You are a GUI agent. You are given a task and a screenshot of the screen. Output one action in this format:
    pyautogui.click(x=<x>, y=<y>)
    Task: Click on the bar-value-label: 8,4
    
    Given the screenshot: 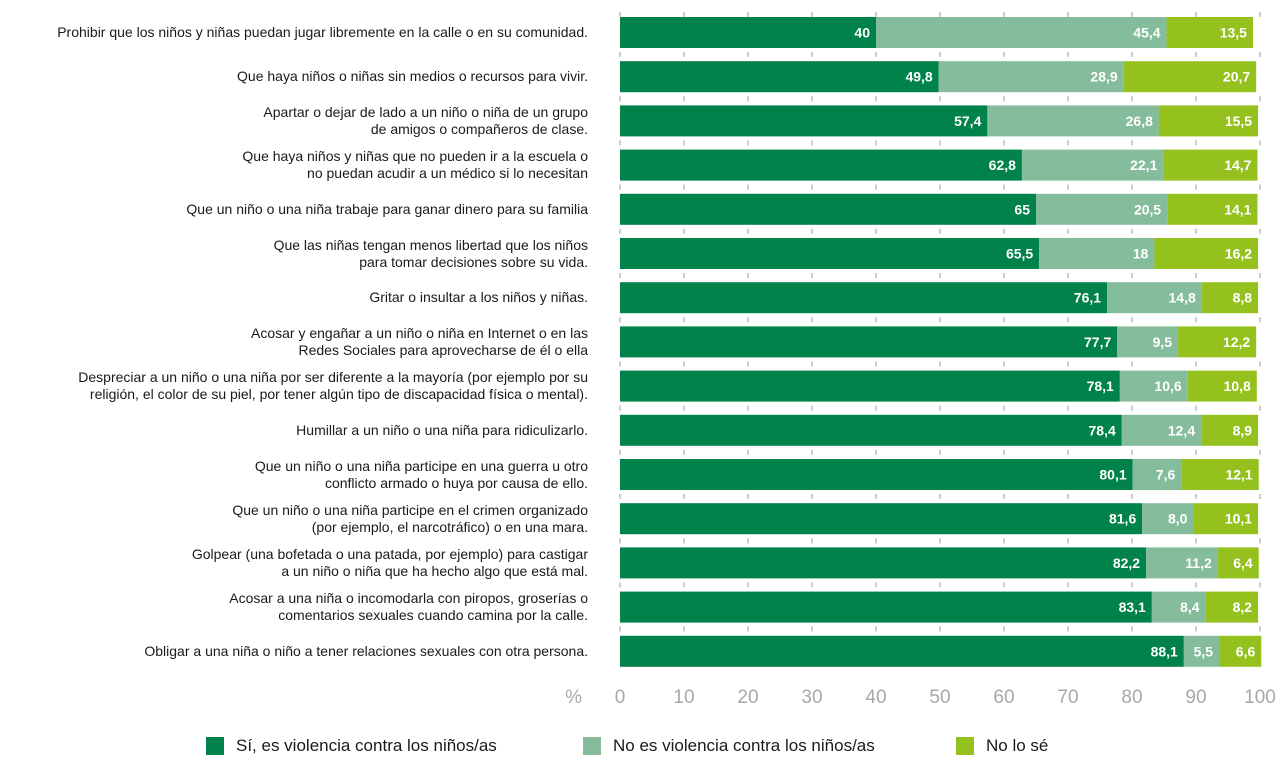 What is the action you would take?
    pyautogui.click(x=1190, y=607)
    